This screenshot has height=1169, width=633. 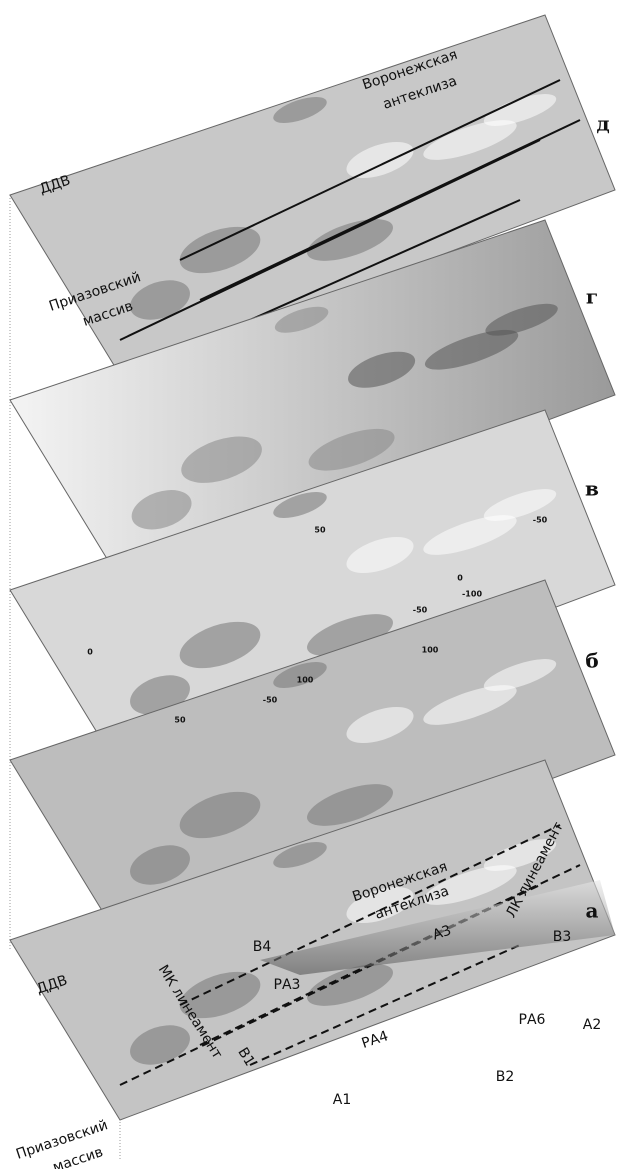 What do you see at coordinates (532, 1020) in the screenshot?
I see `region-label: РА6` at bounding box center [532, 1020].